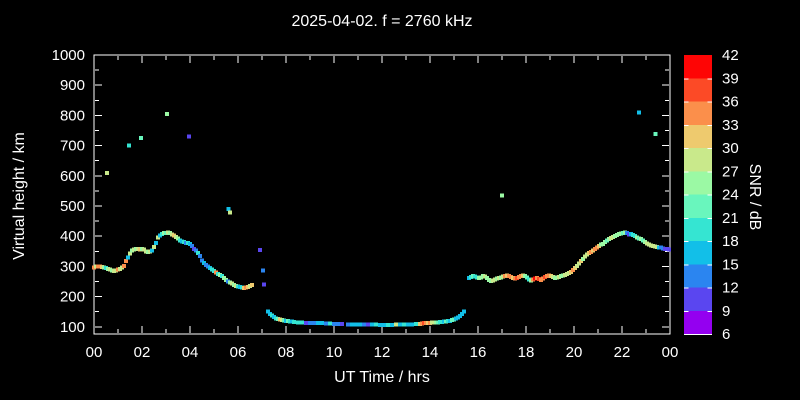 This screenshot has width=800, height=400. Describe the element at coordinates (730, 55) in the screenshot. I see `svg-text: 42` at that location.